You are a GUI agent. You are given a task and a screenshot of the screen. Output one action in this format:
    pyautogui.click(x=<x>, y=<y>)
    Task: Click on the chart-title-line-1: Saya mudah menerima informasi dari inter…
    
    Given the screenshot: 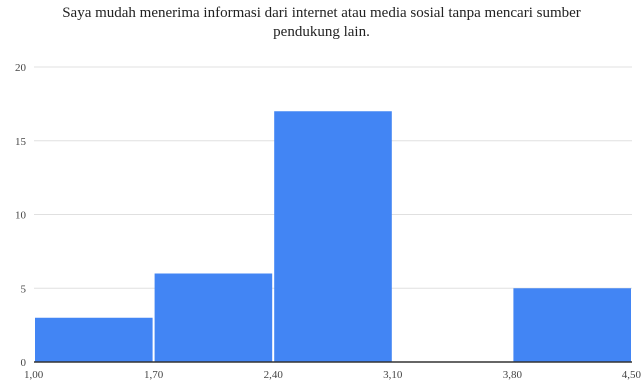 What is the action you would take?
    pyautogui.click(x=321, y=13)
    